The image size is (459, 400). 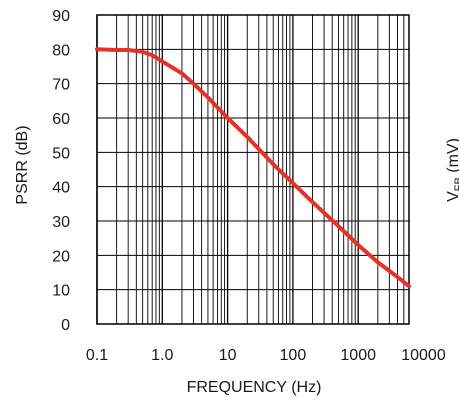 What do you see at coordinates (162, 355) in the screenshot?
I see `x-tick-label: 1.0` at bounding box center [162, 355].